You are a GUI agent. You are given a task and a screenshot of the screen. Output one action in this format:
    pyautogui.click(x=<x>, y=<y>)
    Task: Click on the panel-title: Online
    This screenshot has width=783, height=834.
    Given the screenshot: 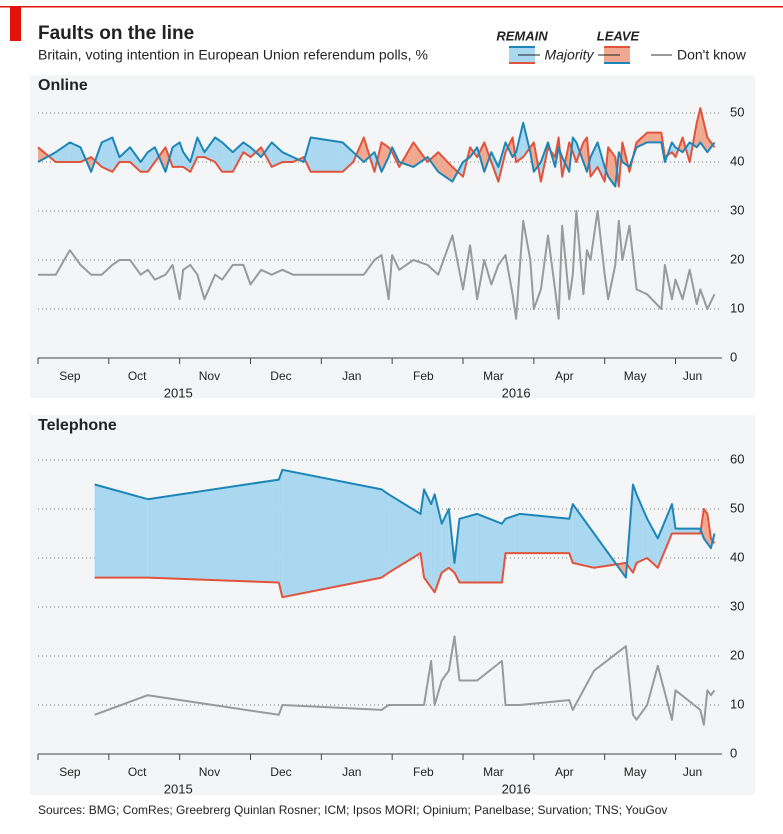 What is the action you would take?
    pyautogui.click(x=63, y=85)
    